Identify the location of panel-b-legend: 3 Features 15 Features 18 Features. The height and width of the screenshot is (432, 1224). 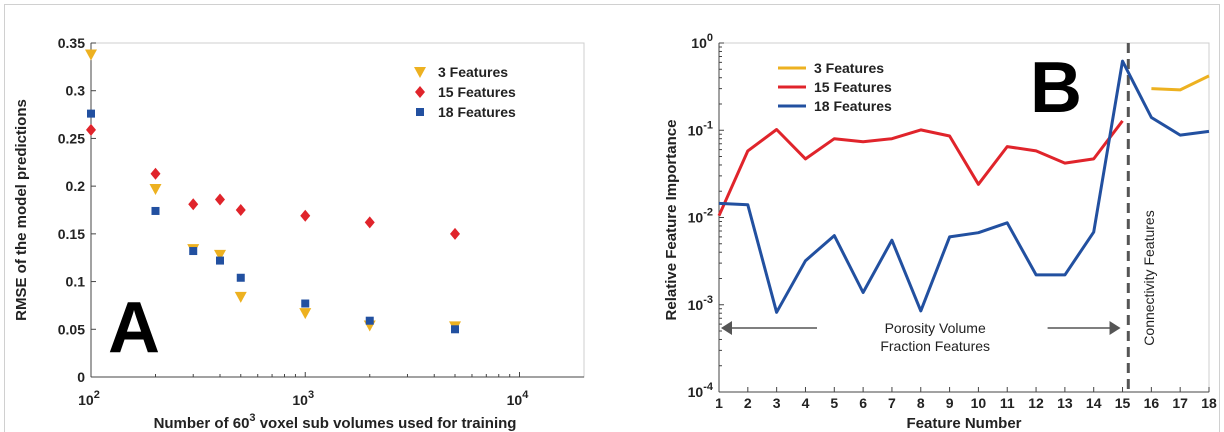
(835, 87).